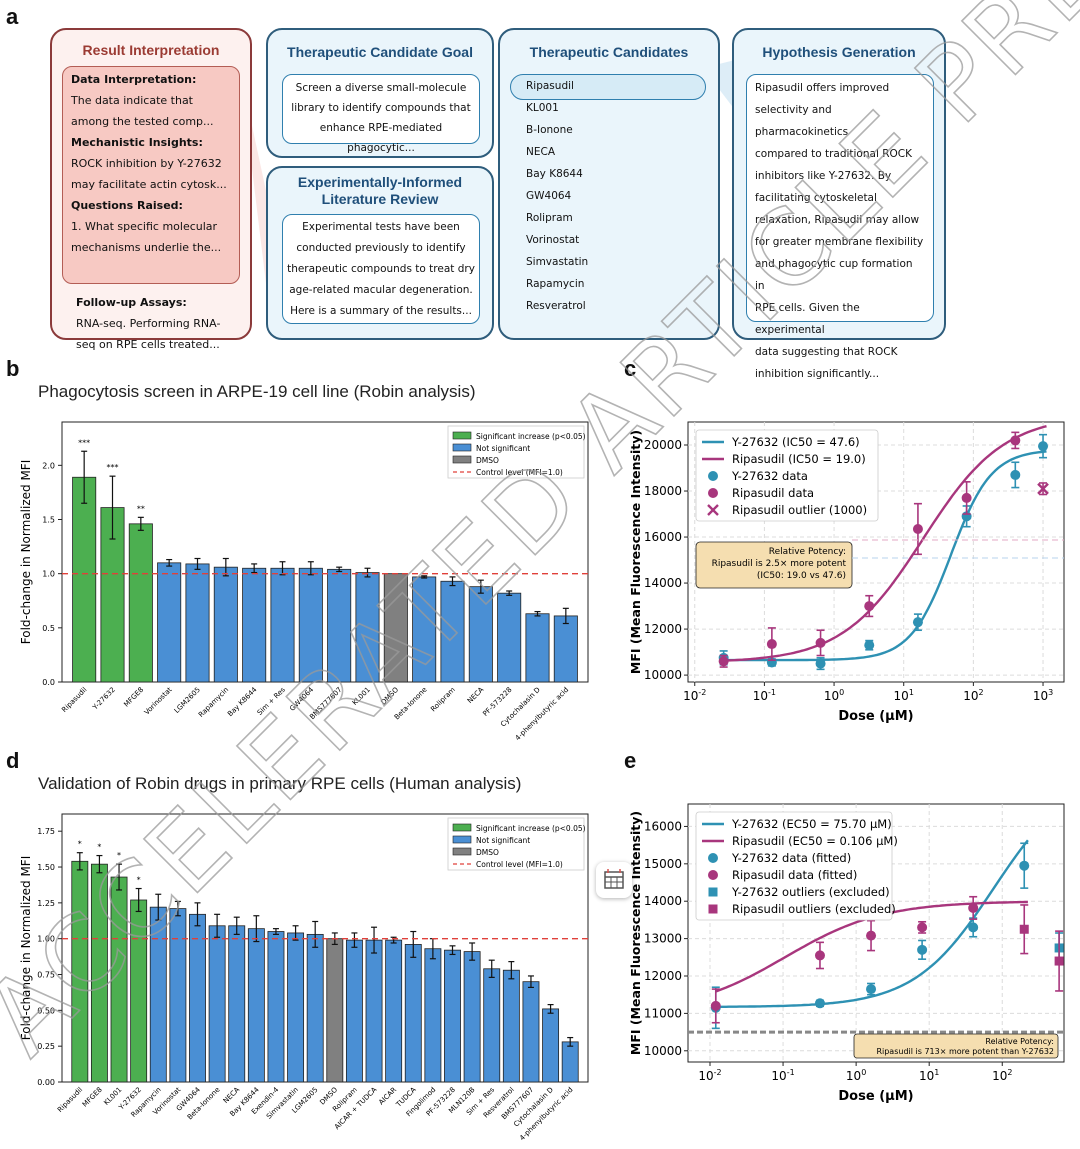 The height and width of the screenshot is (1149, 1080). Describe the element at coordinates (799, 459) in the screenshot. I see `legend-label: Ripasudil (IC50 = 19.0)` at that location.